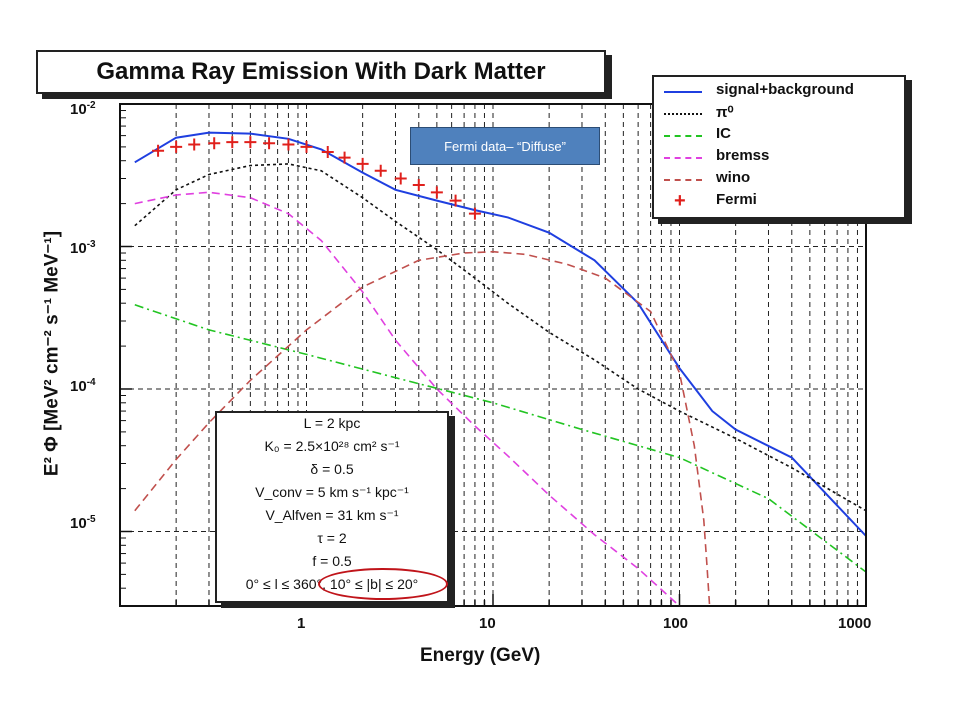 The height and width of the screenshot is (720, 960). What do you see at coordinates (91, 244) in the screenshot?
I see `y-tick-exp: -3` at bounding box center [91, 244].